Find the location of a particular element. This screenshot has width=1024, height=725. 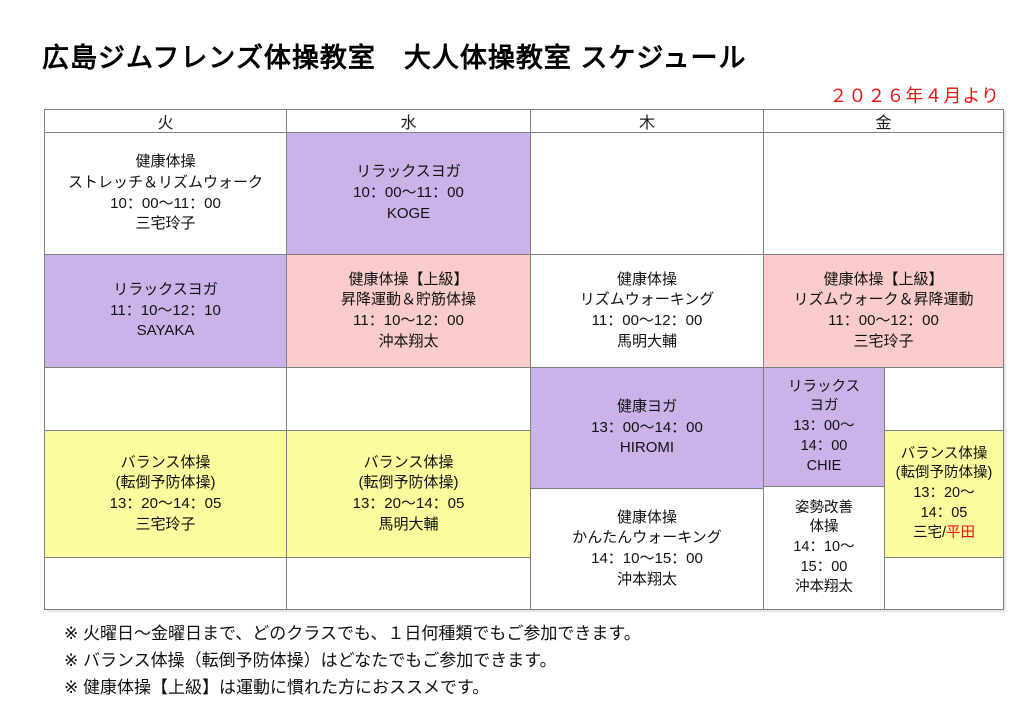

cell-fri-balance: バランス体操 (転倒予防体操) 13：20～ 14：05 三宅/平田 is located at coordinates (944, 494).